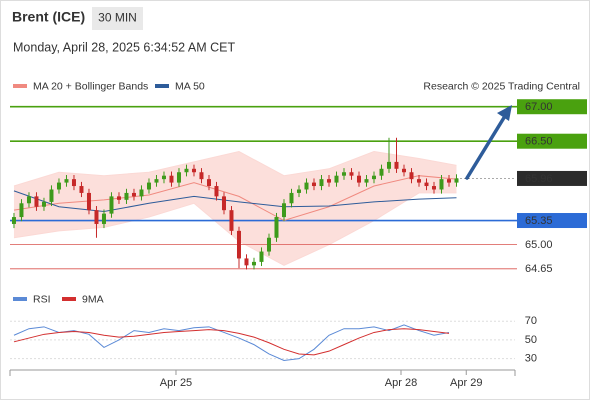 The image size is (590, 400). I want to click on ma9-line, so click(231, 342).